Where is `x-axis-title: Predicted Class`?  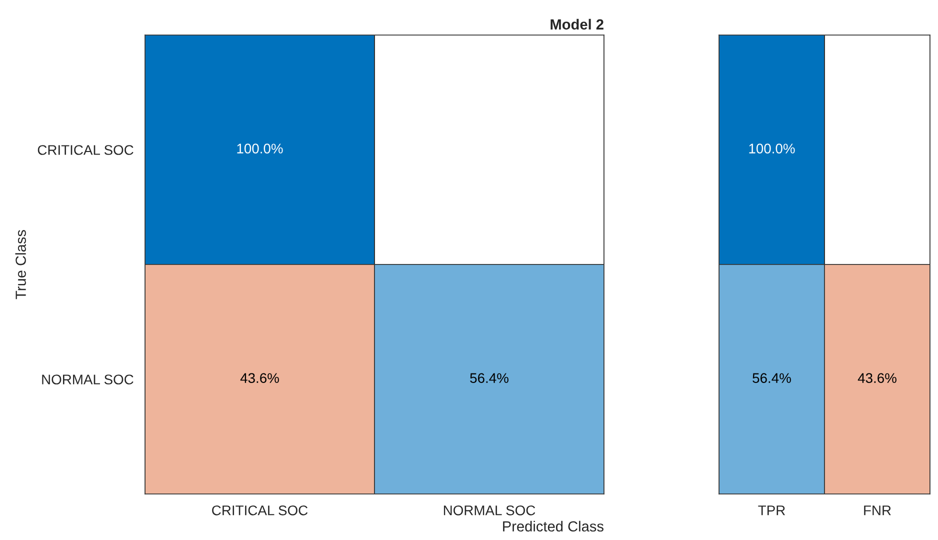
x-axis-title: Predicted Class is located at coordinates (553, 526).